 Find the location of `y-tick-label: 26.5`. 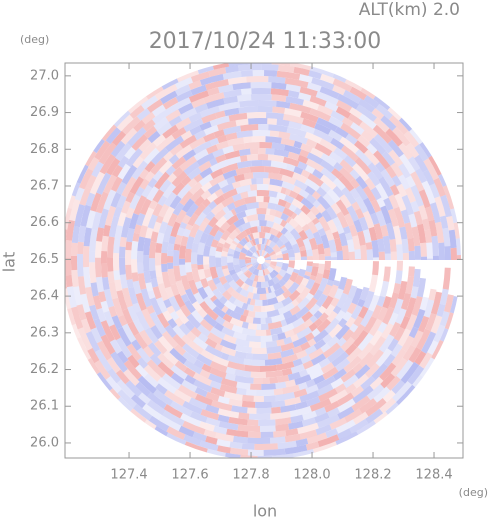

y-tick-label: 26.5 is located at coordinates (44, 259).